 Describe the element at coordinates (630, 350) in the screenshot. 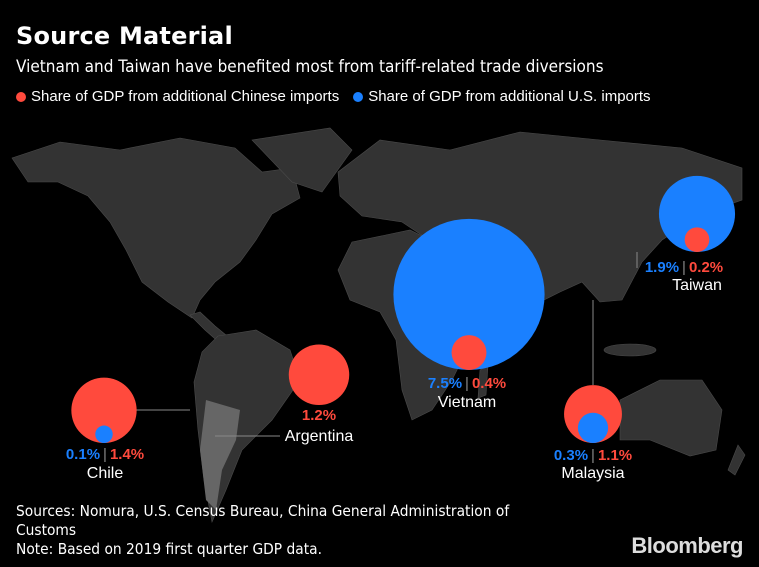

I see `indonesia` at that location.